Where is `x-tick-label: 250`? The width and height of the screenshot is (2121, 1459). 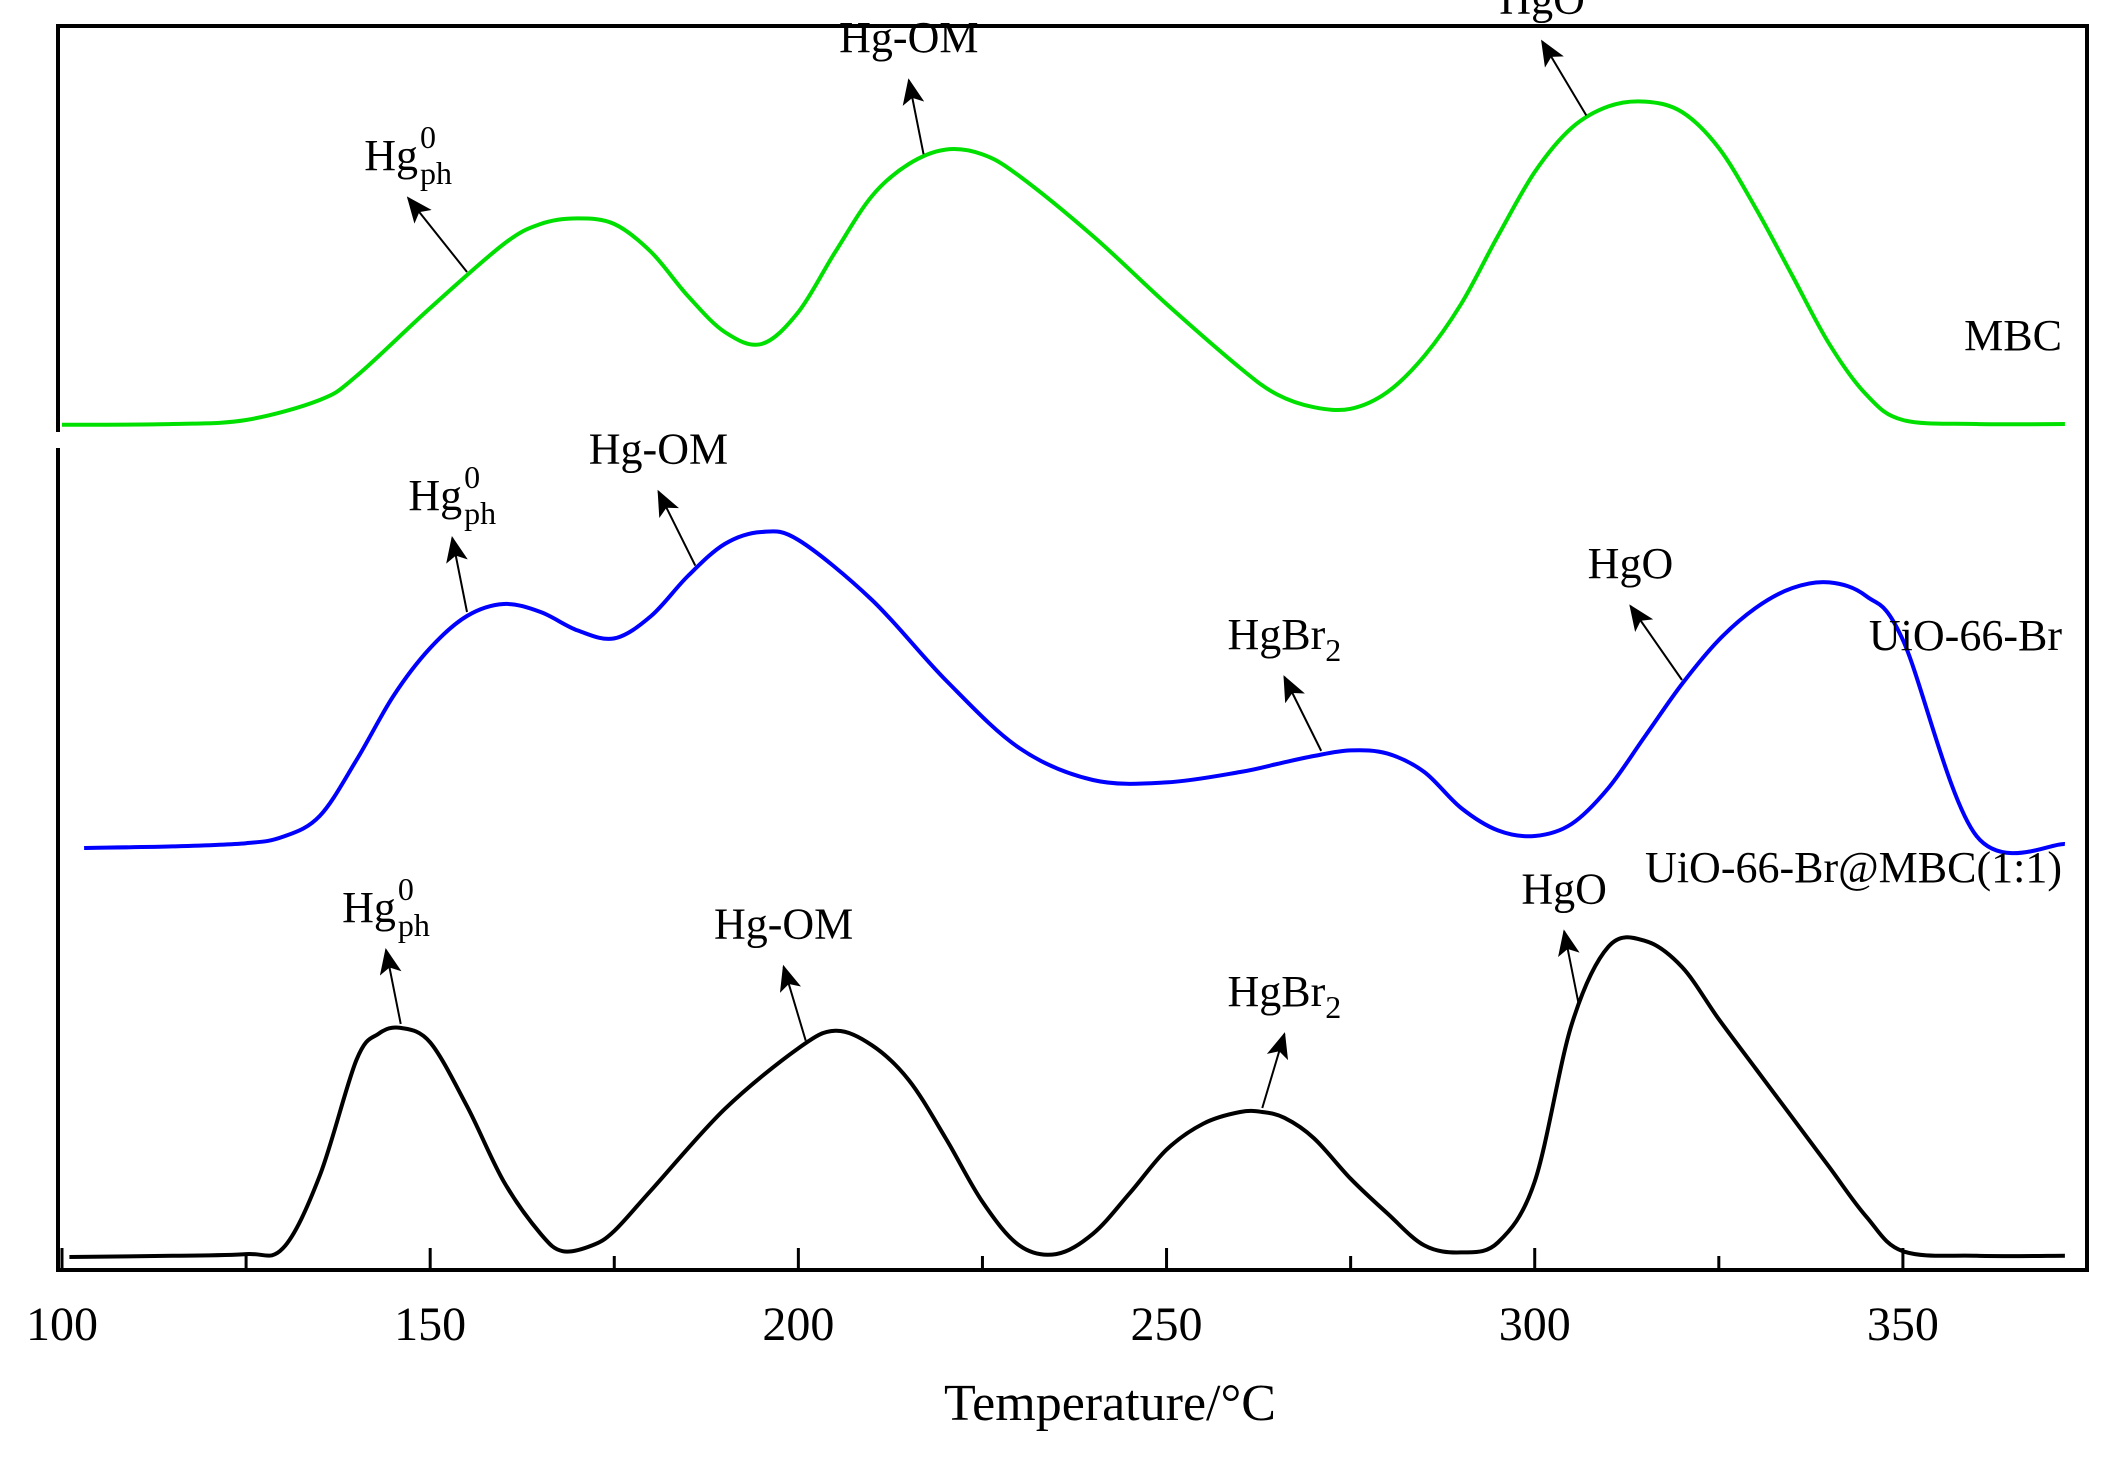 x-tick-label: 250 is located at coordinates (1167, 1324).